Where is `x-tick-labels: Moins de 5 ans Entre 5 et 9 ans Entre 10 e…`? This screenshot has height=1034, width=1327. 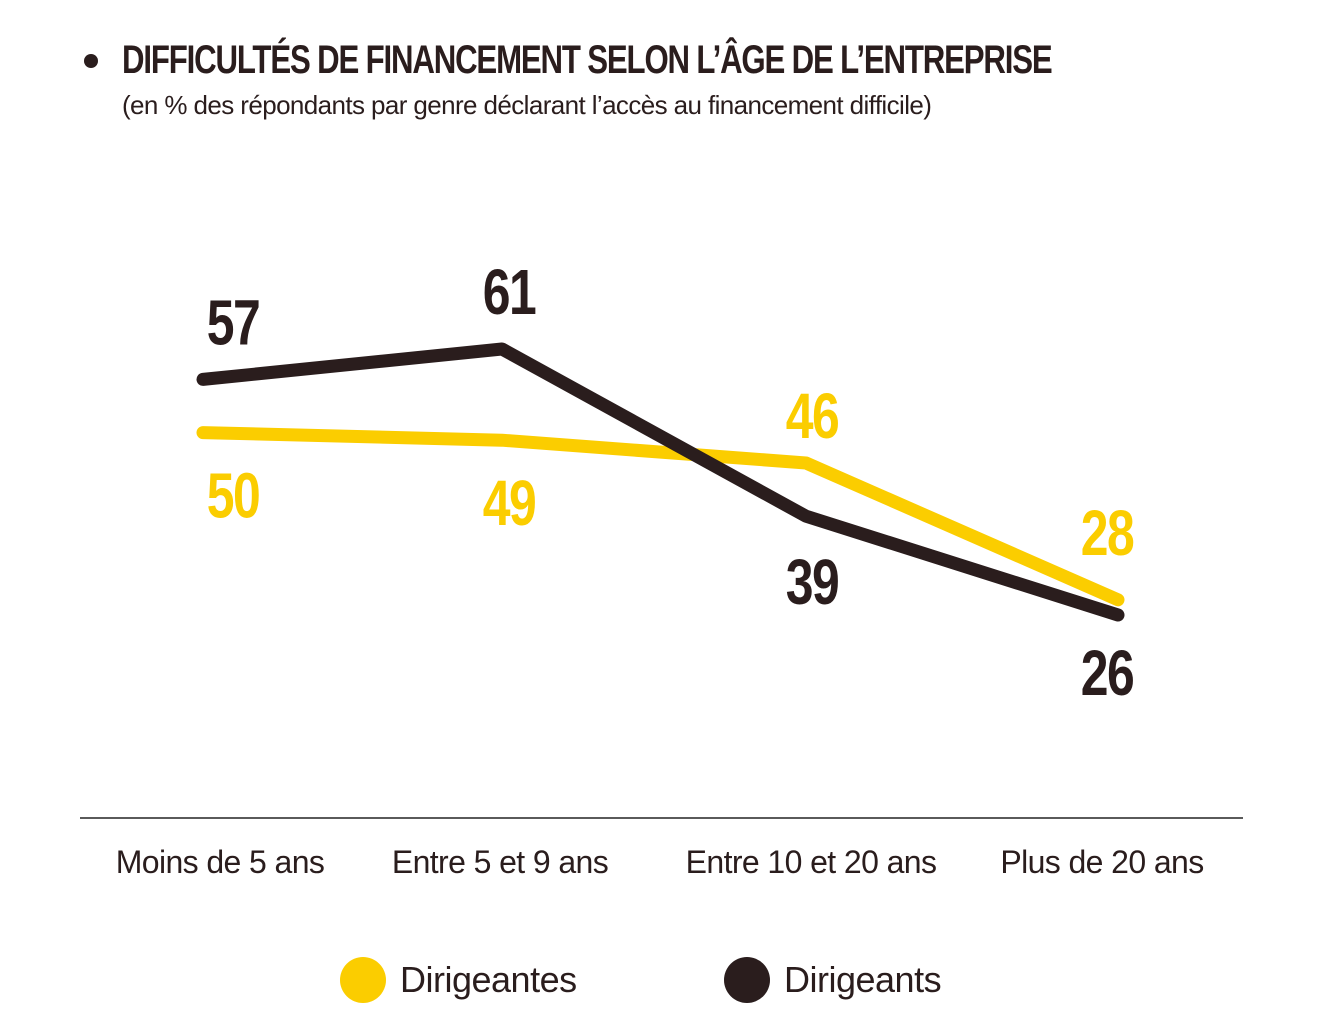
x-tick-labels: Moins de 5 ans Entre 5 et 9 ans Entre 10 e… is located at coordinates (660, 862).